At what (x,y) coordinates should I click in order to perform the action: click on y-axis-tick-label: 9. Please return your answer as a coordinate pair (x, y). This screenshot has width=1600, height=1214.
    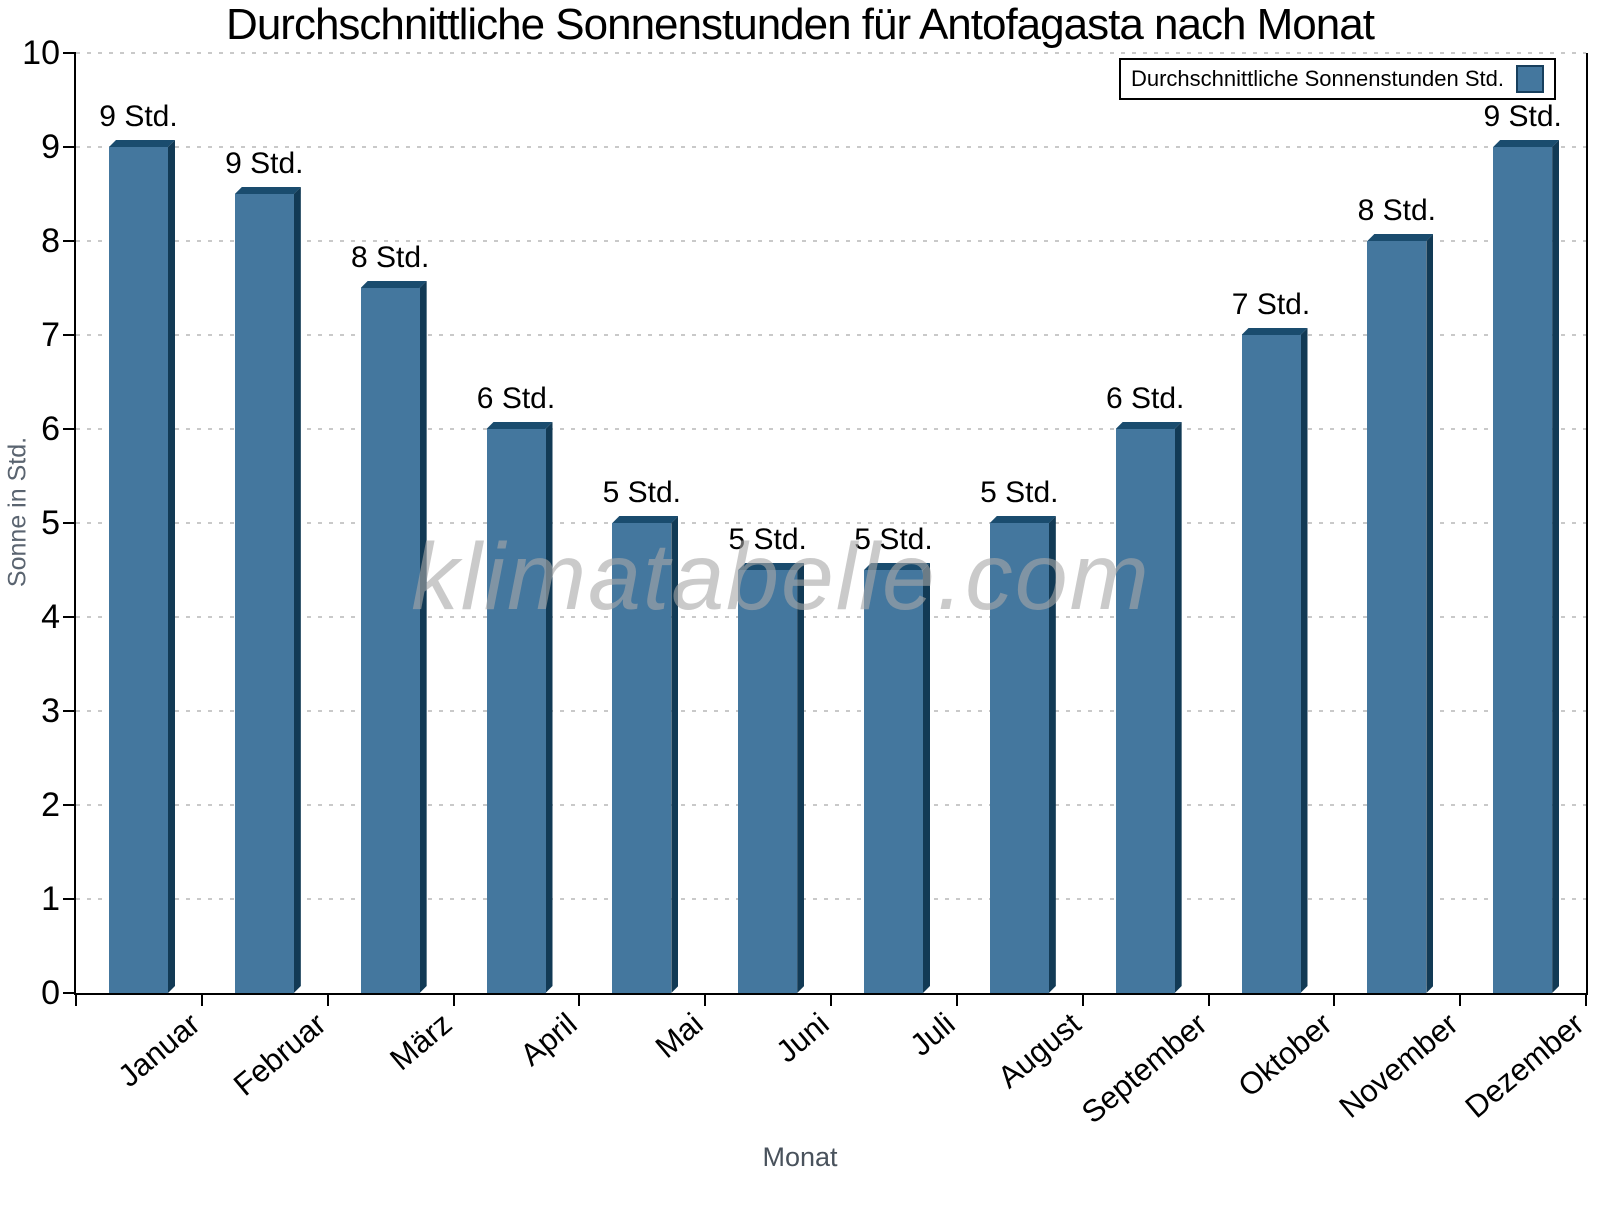
    Looking at the image, I should click on (50, 147).